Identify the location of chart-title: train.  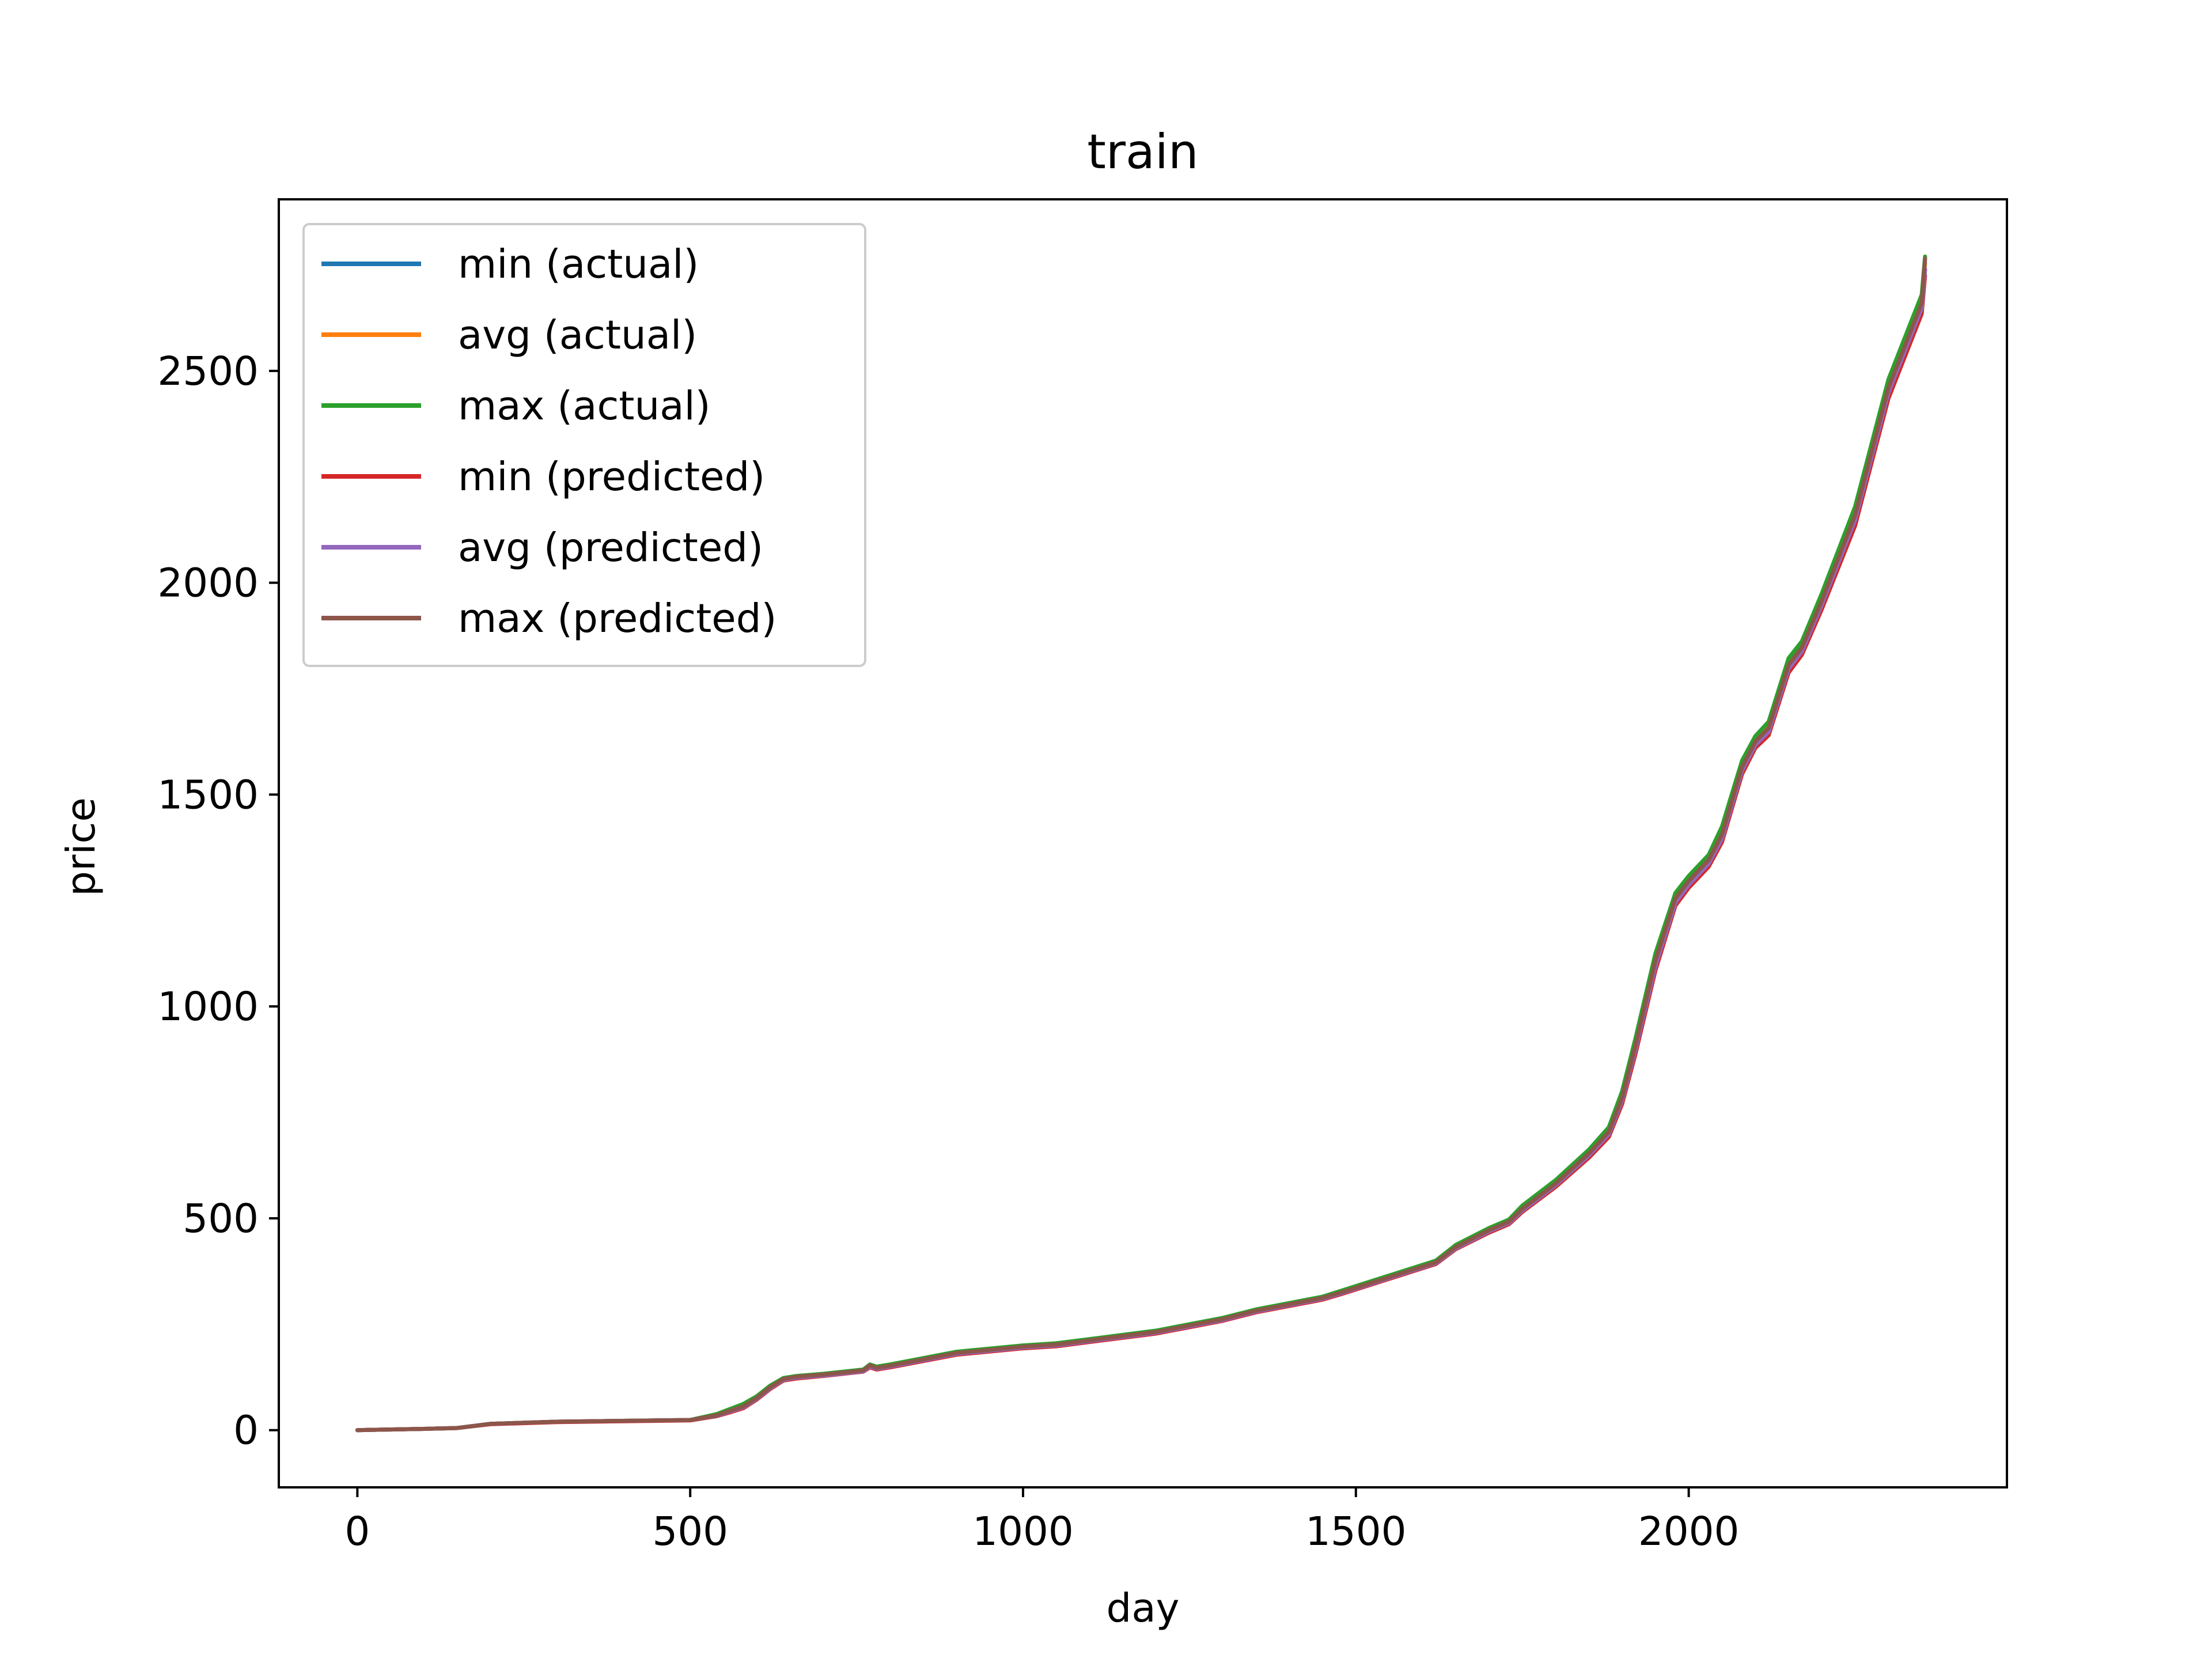
(1142, 152).